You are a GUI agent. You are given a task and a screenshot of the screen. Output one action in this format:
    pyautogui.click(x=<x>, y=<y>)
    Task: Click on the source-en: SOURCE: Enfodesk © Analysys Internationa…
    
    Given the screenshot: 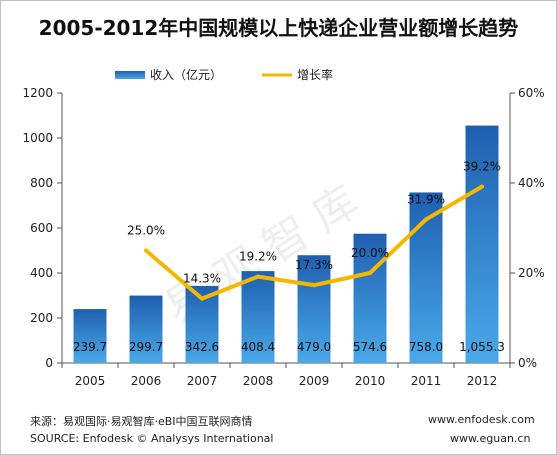 What is the action you would take?
    pyautogui.click(x=152, y=438)
    